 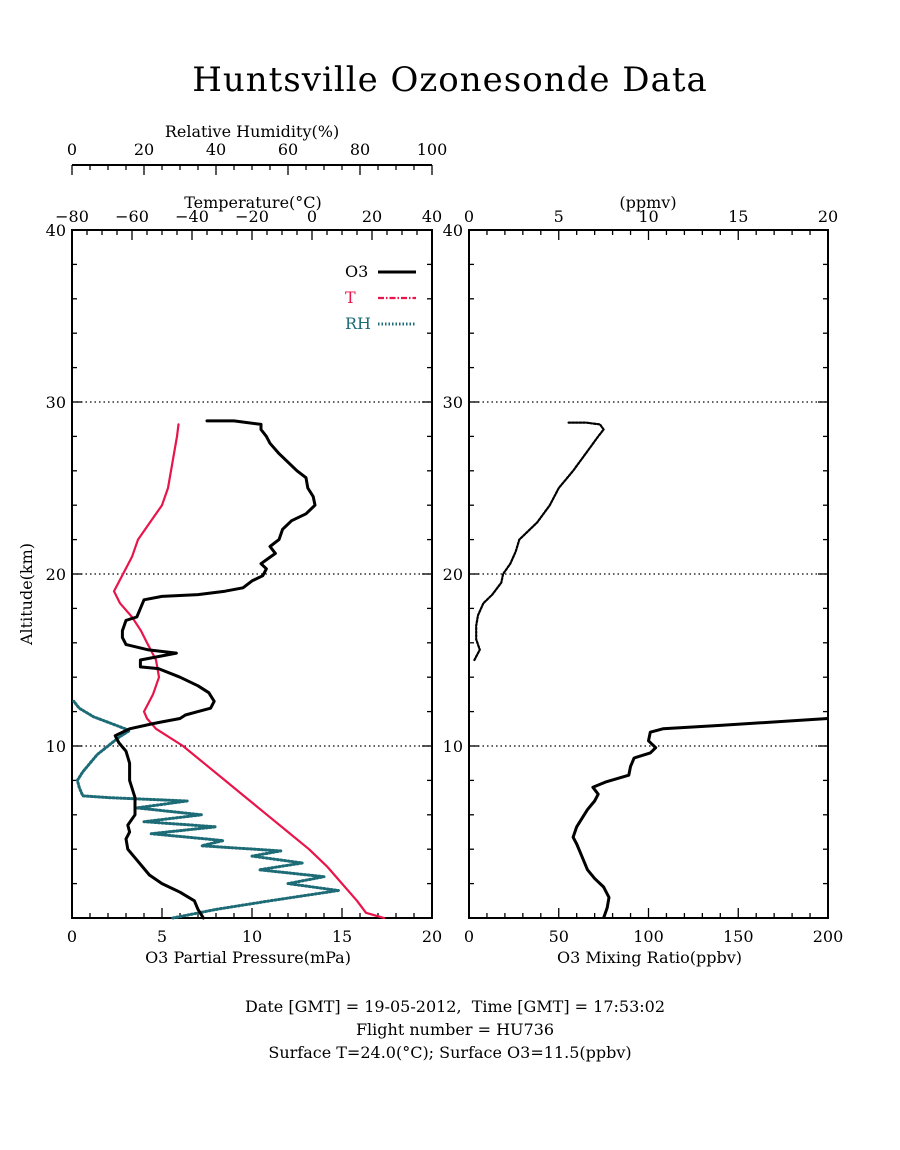 What do you see at coordinates (144, 149) in the screenshot?
I see `rh-tick-label: 20` at bounding box center [144, 149].